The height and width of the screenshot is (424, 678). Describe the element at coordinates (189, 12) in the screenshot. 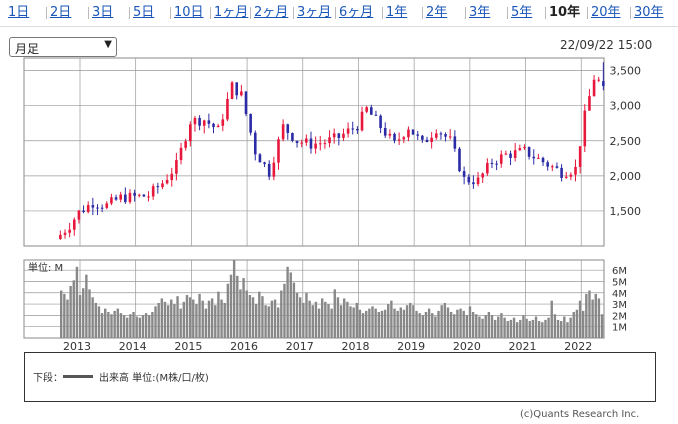

I see `tab-5: 10日` at that location.